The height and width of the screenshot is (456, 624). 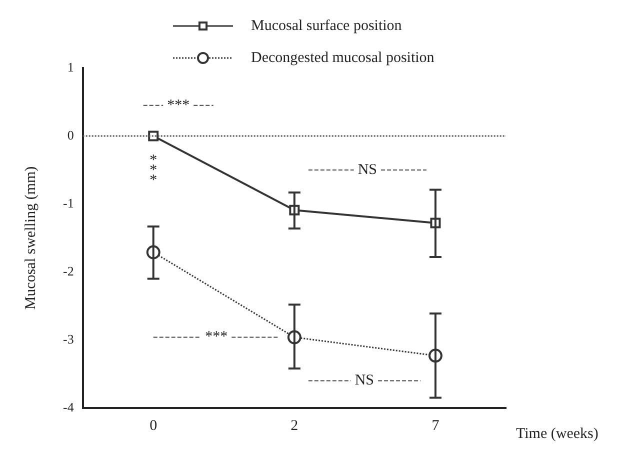 What do you see at coordinates (68, 338) in the screenshot?
I see `y-tick-label: -3` at bounding box center [68, 338].